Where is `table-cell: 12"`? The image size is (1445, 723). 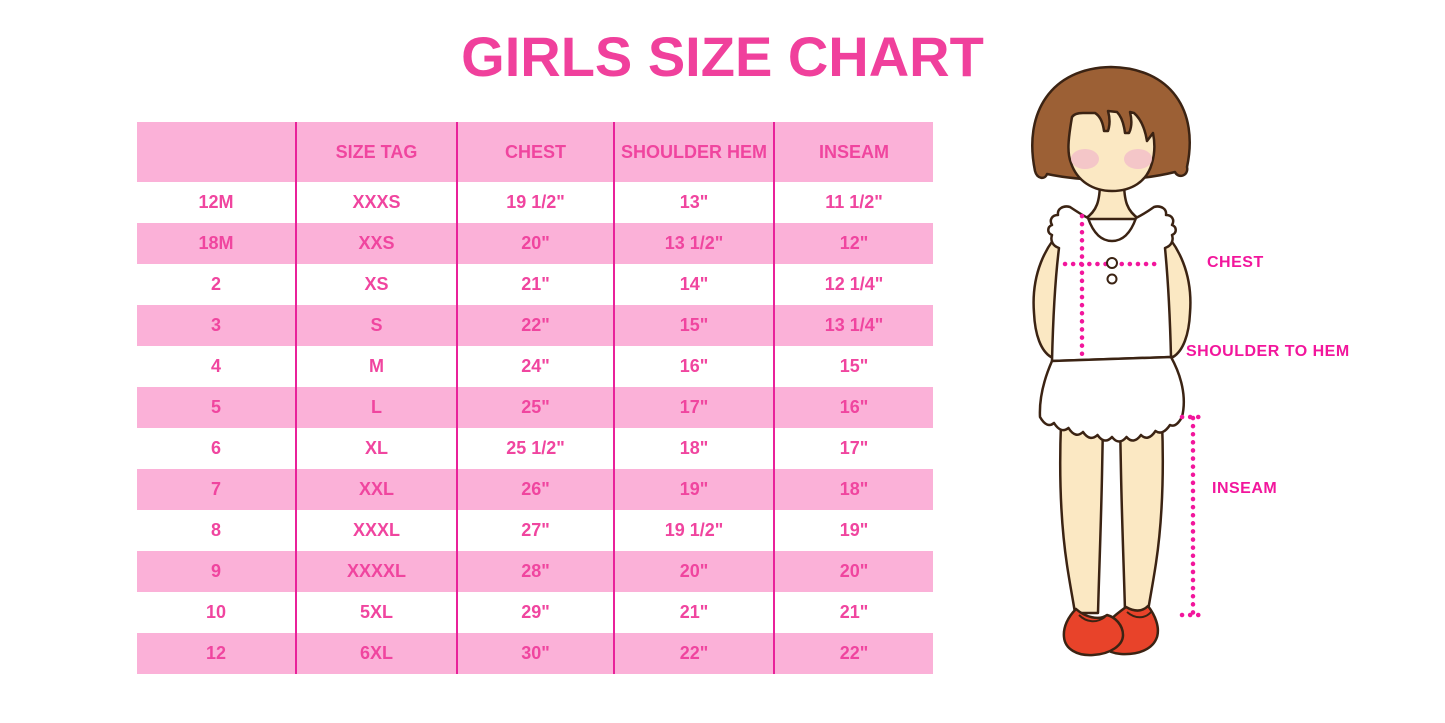
table-cell: 12" is located at coordinates (854, 243).